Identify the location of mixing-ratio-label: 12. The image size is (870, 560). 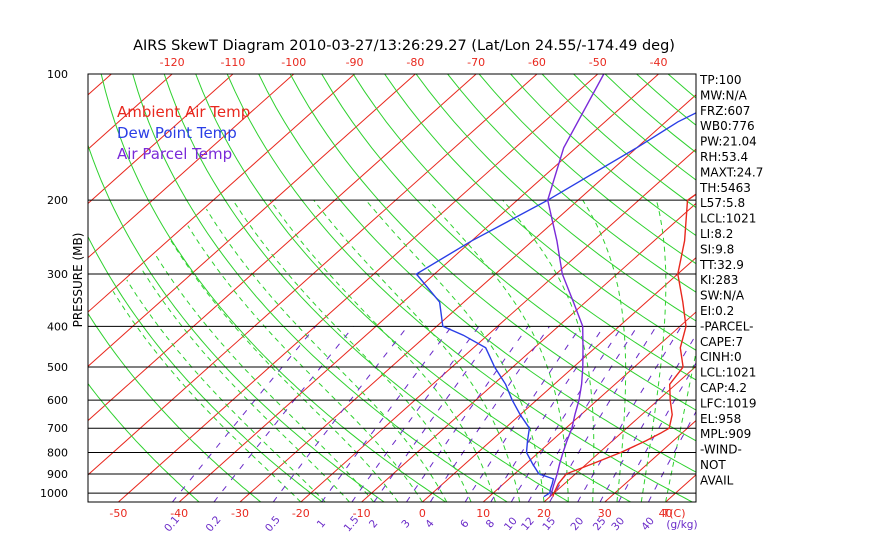
(528, 524).